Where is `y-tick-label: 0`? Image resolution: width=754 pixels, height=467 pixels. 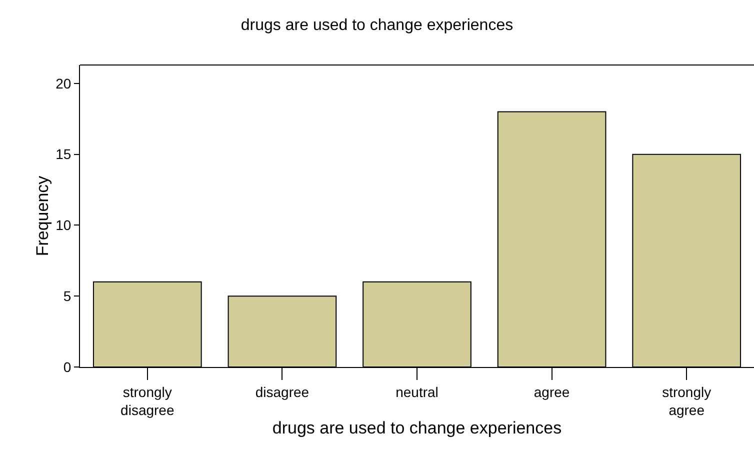
y-tick-label: 0 is located at coordinates (67, 366).